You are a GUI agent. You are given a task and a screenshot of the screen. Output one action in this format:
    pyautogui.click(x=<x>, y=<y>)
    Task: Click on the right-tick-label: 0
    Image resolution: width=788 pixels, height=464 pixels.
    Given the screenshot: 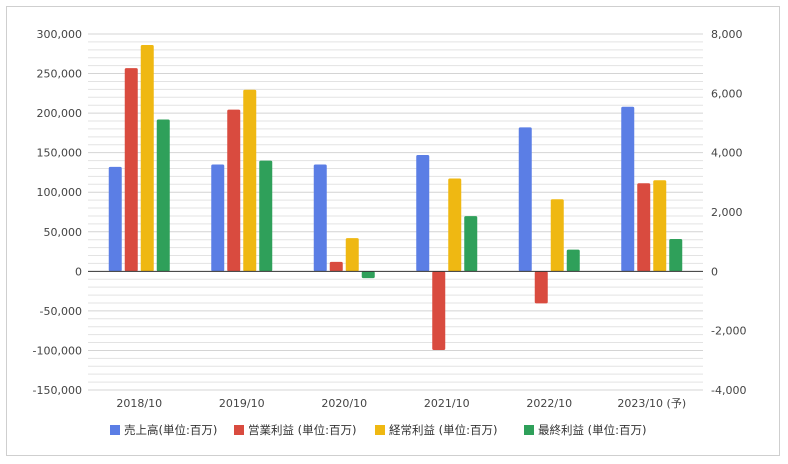 What is the action you would take?
    pyautogui.click(x=714, y=271)
    